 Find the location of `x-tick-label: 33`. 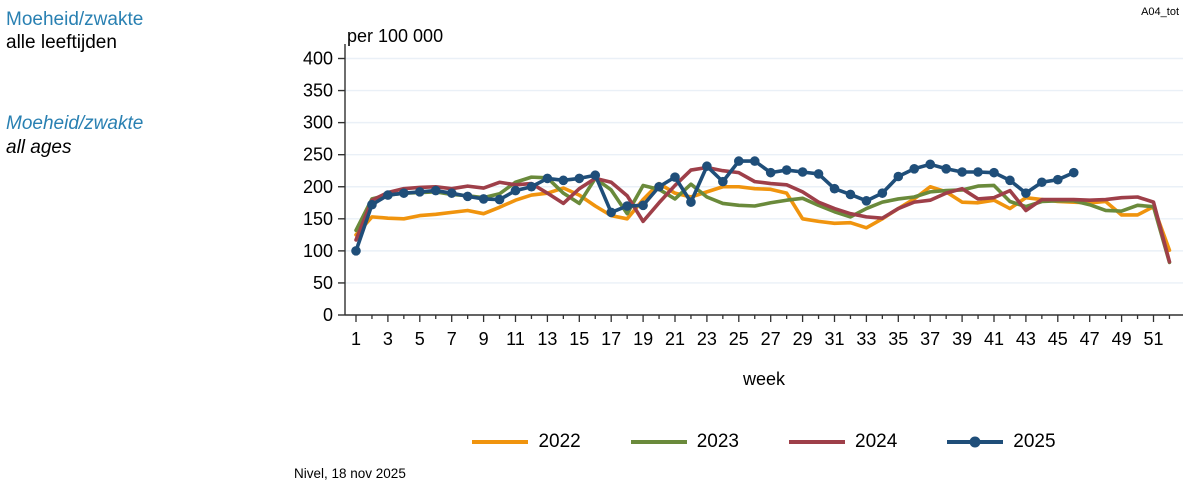

x-tick-label: 33 is located at coordinates (866, 339).